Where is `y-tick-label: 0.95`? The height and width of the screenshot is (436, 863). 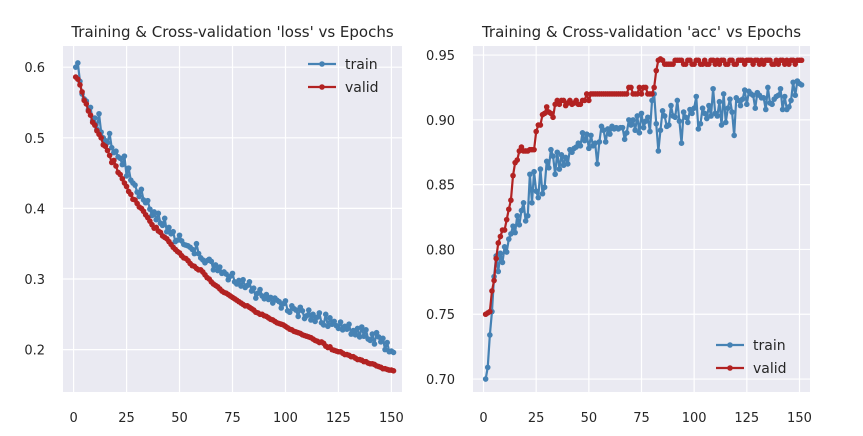
y-tick-label: 0.95 is located at coordinates (440, 56).